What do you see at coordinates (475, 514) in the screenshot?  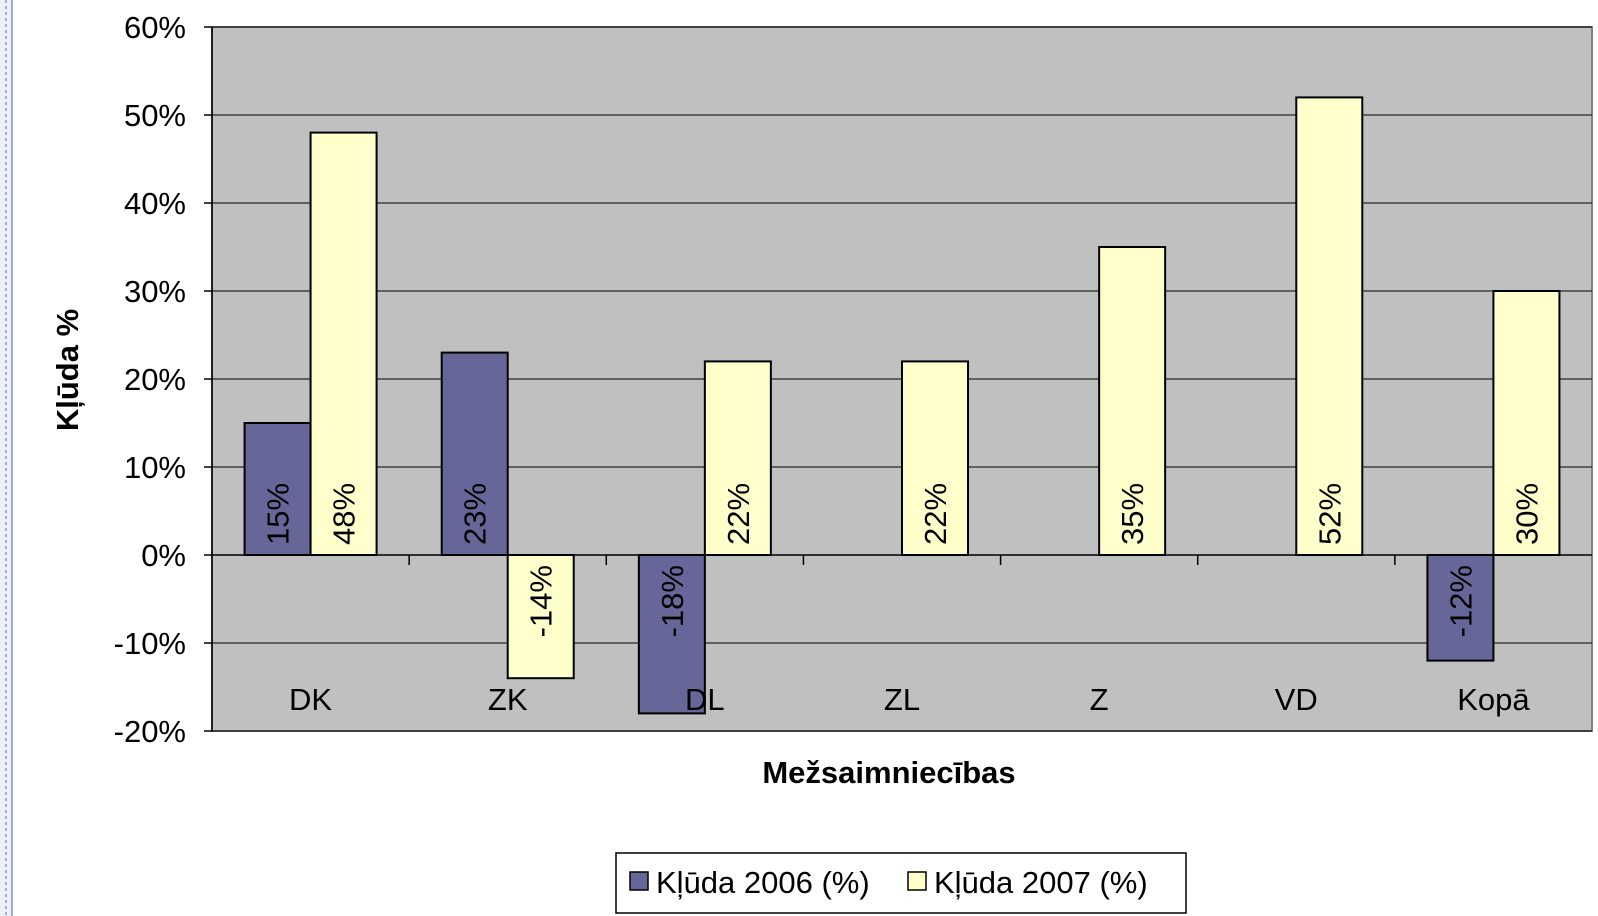 I see `data-label: 23%` at bounding box center [475, 514].